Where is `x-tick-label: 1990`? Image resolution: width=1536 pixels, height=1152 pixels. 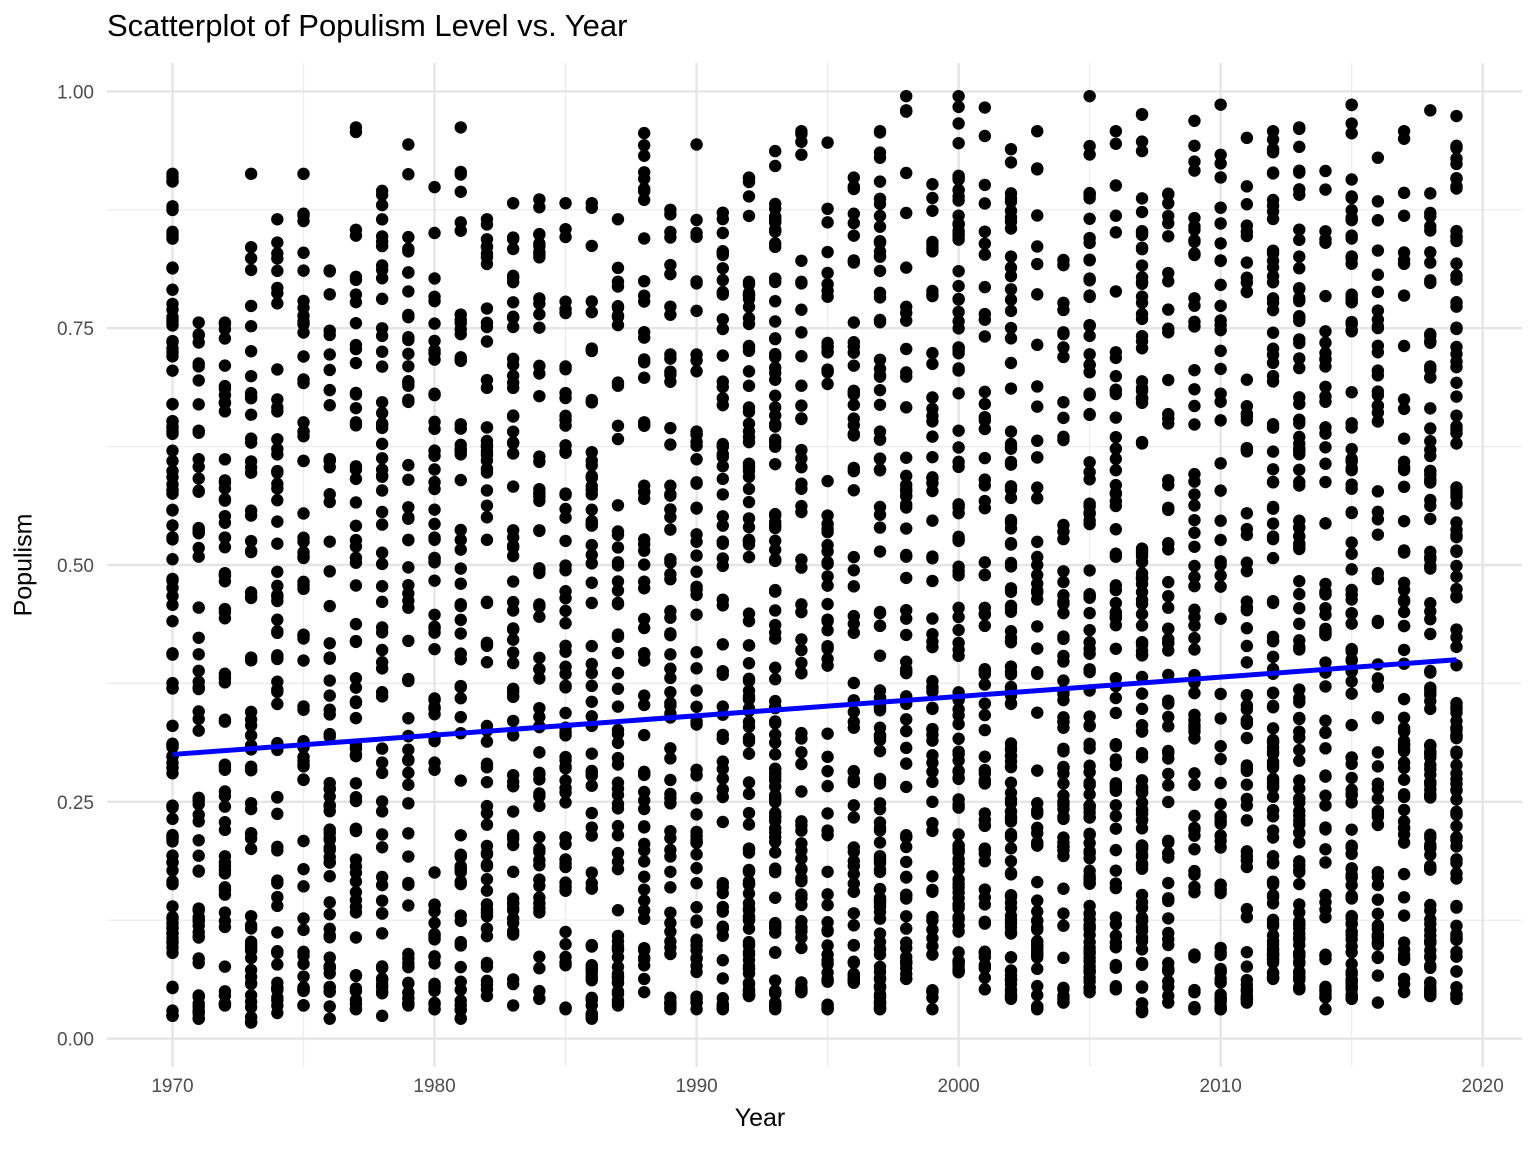
x-tick-label: 1990 is located at coordinates (696, 1086).